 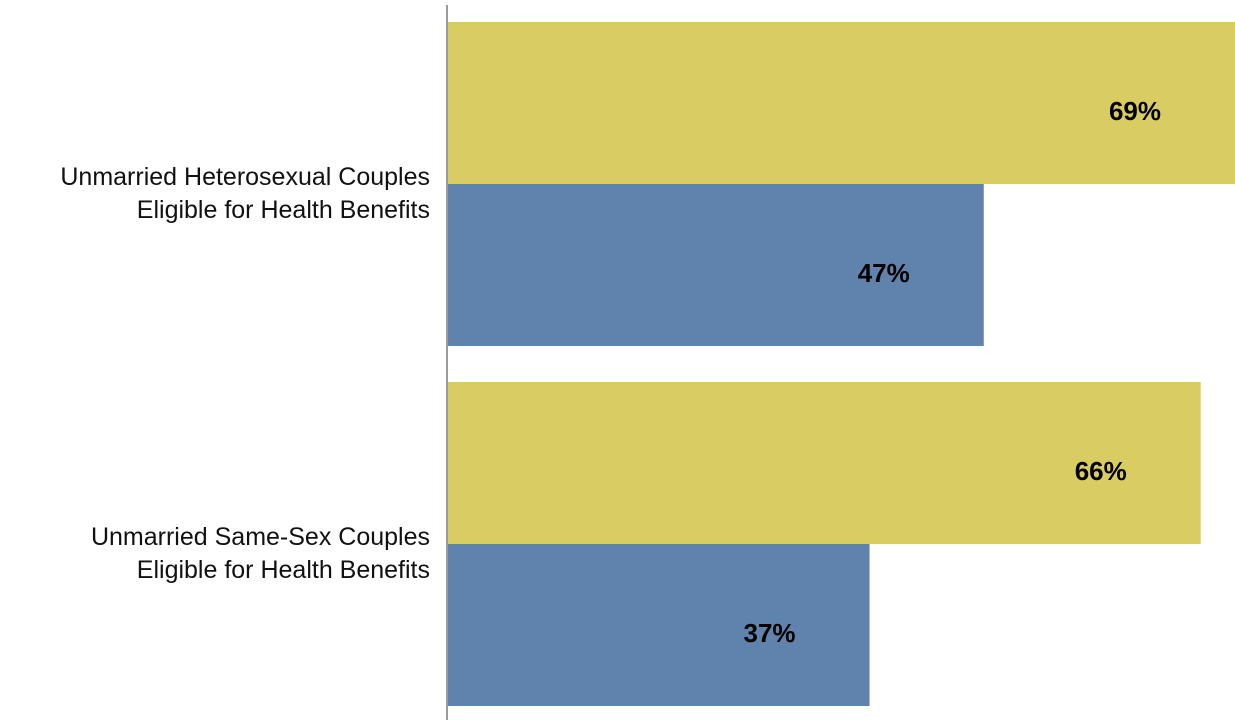 What do you see at coordinates (1101, 471) in the screenshot?
I see `value-label: 66%` at bounding box center [1101, 471].